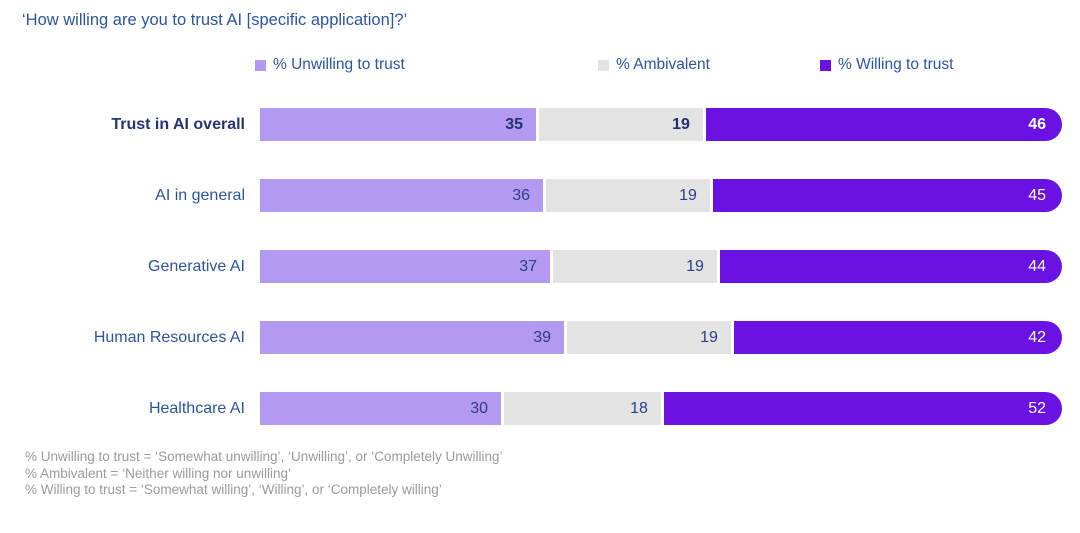 The width and height of the screenshot is (1080, 533). I want to click on bar-segment-unwilling: 37, so click(405, 266).